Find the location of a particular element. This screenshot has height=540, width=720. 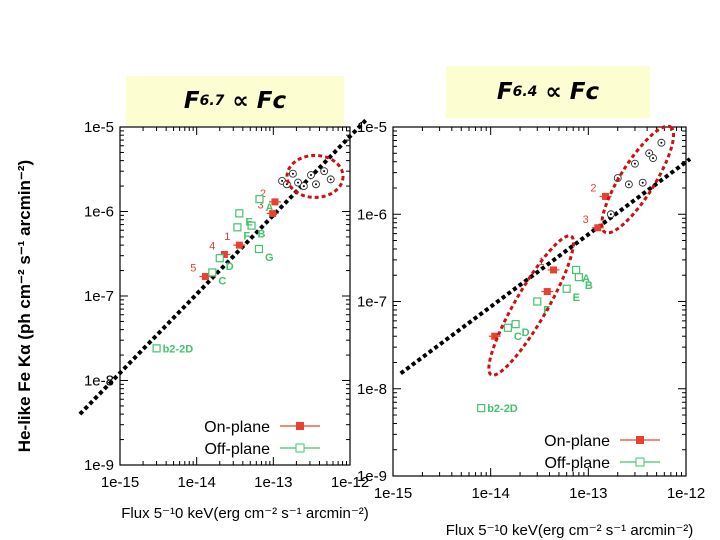

title-left-rhs: Fc is located at coordinates (271, 101).